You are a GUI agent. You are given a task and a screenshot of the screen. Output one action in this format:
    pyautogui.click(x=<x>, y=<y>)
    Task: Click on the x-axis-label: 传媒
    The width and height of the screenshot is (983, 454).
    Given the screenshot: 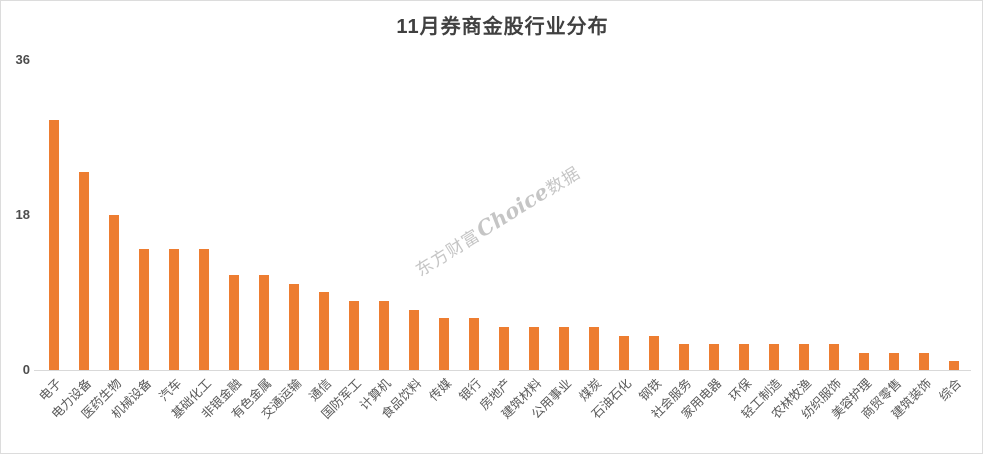 What is the action you would take?
    pyautogui.click(x=440, y=390)
    